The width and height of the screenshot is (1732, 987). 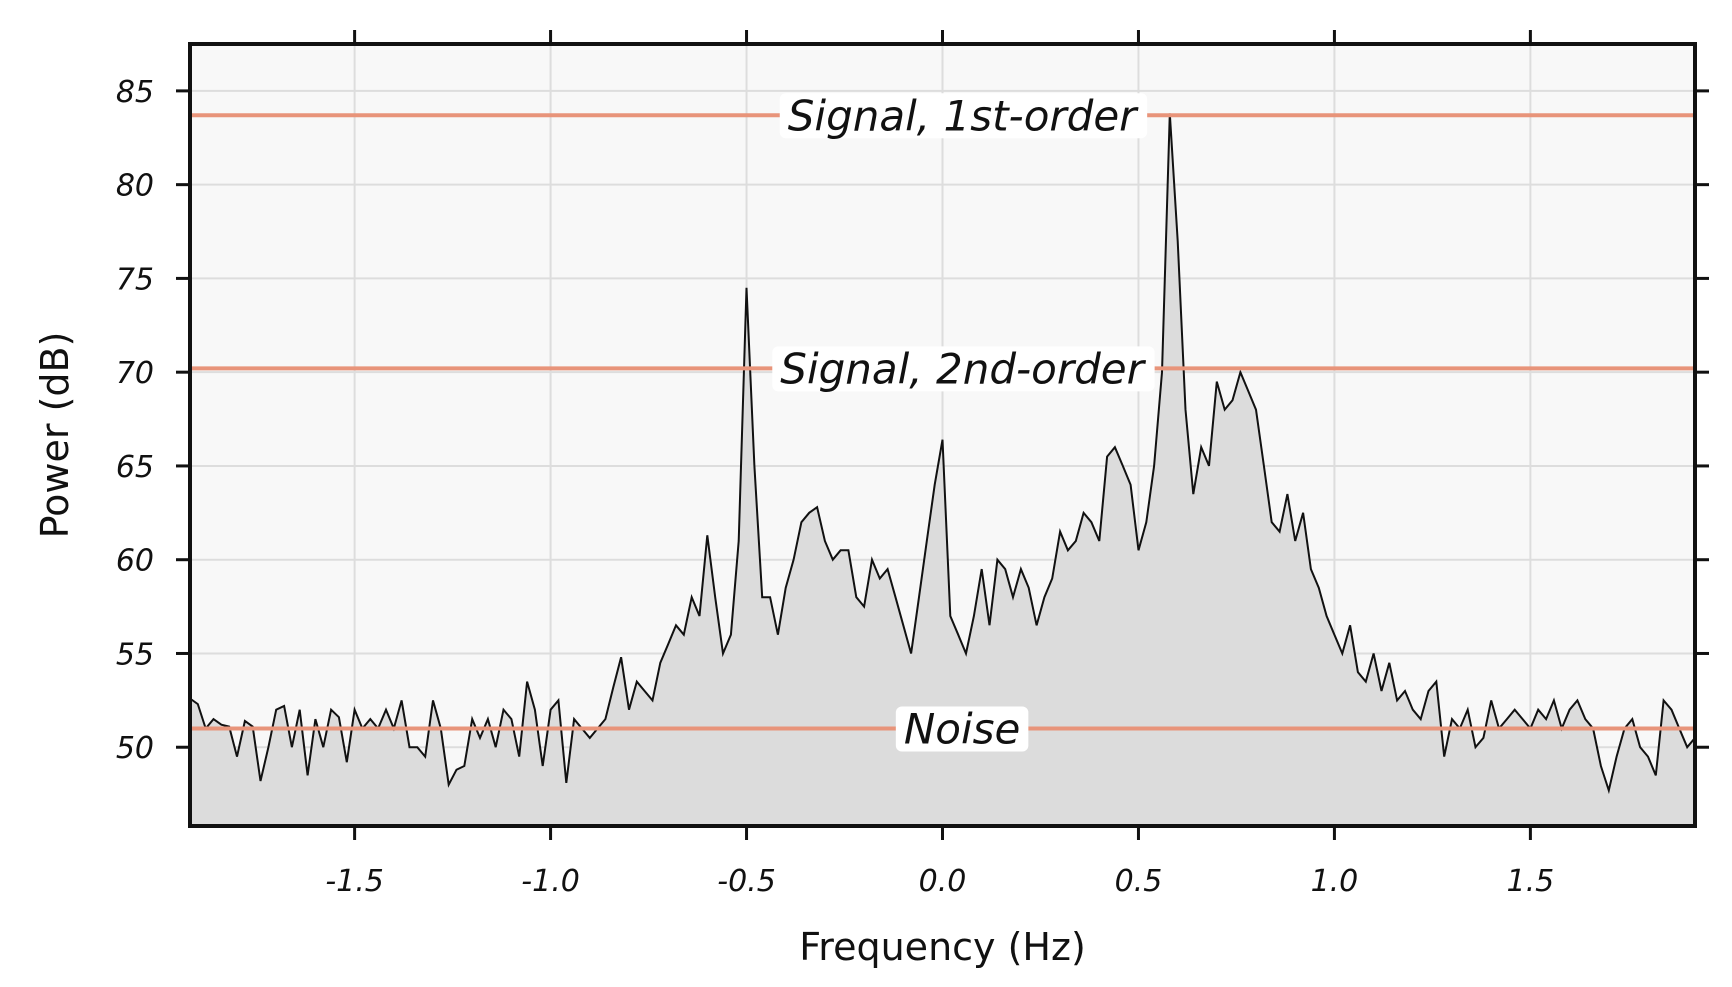 What do you see at coordinates (135, 186) in the screenshot?
I see `y-tick-label: 80` at bounding box center [135, 186].